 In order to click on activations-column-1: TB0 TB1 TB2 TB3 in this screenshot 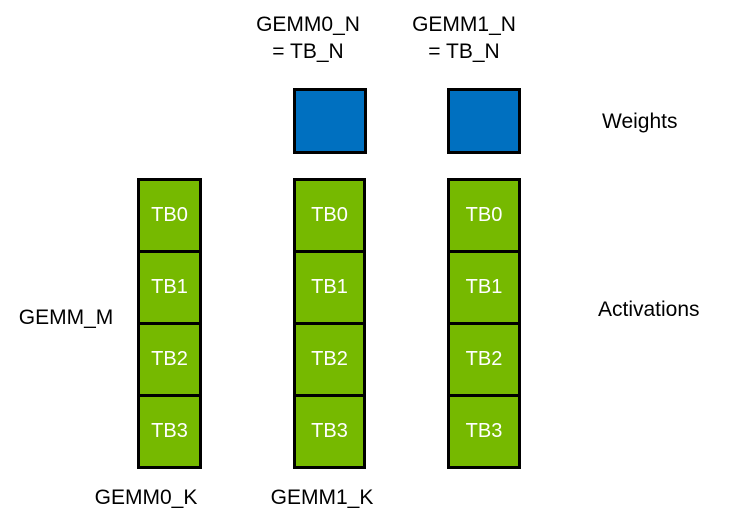, I will do `click(329, 323)`.